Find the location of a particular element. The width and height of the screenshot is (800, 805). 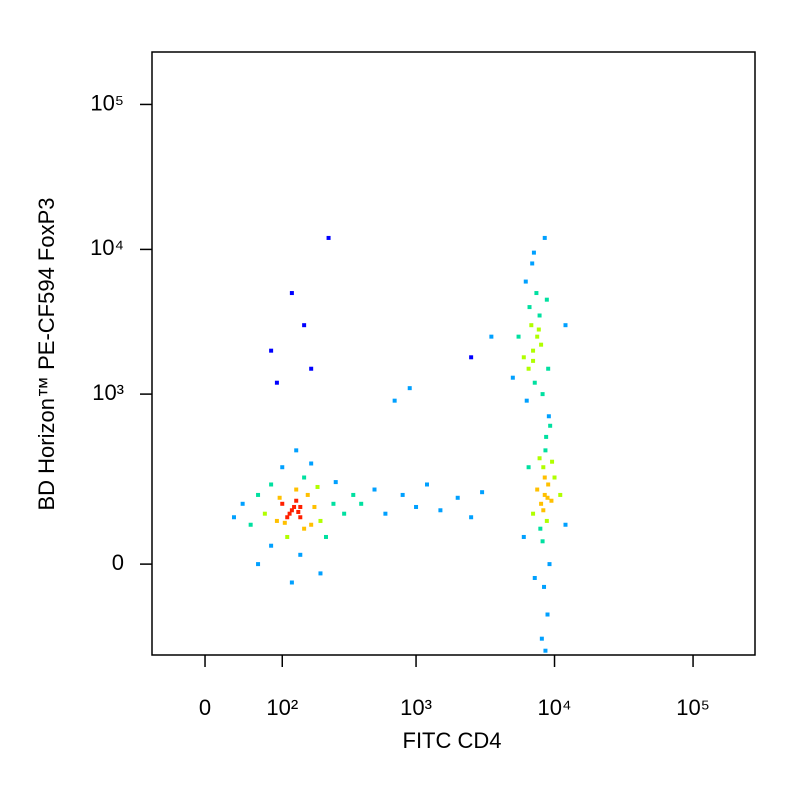

x-tick-label: 10² is located at coordinates (282, 707).